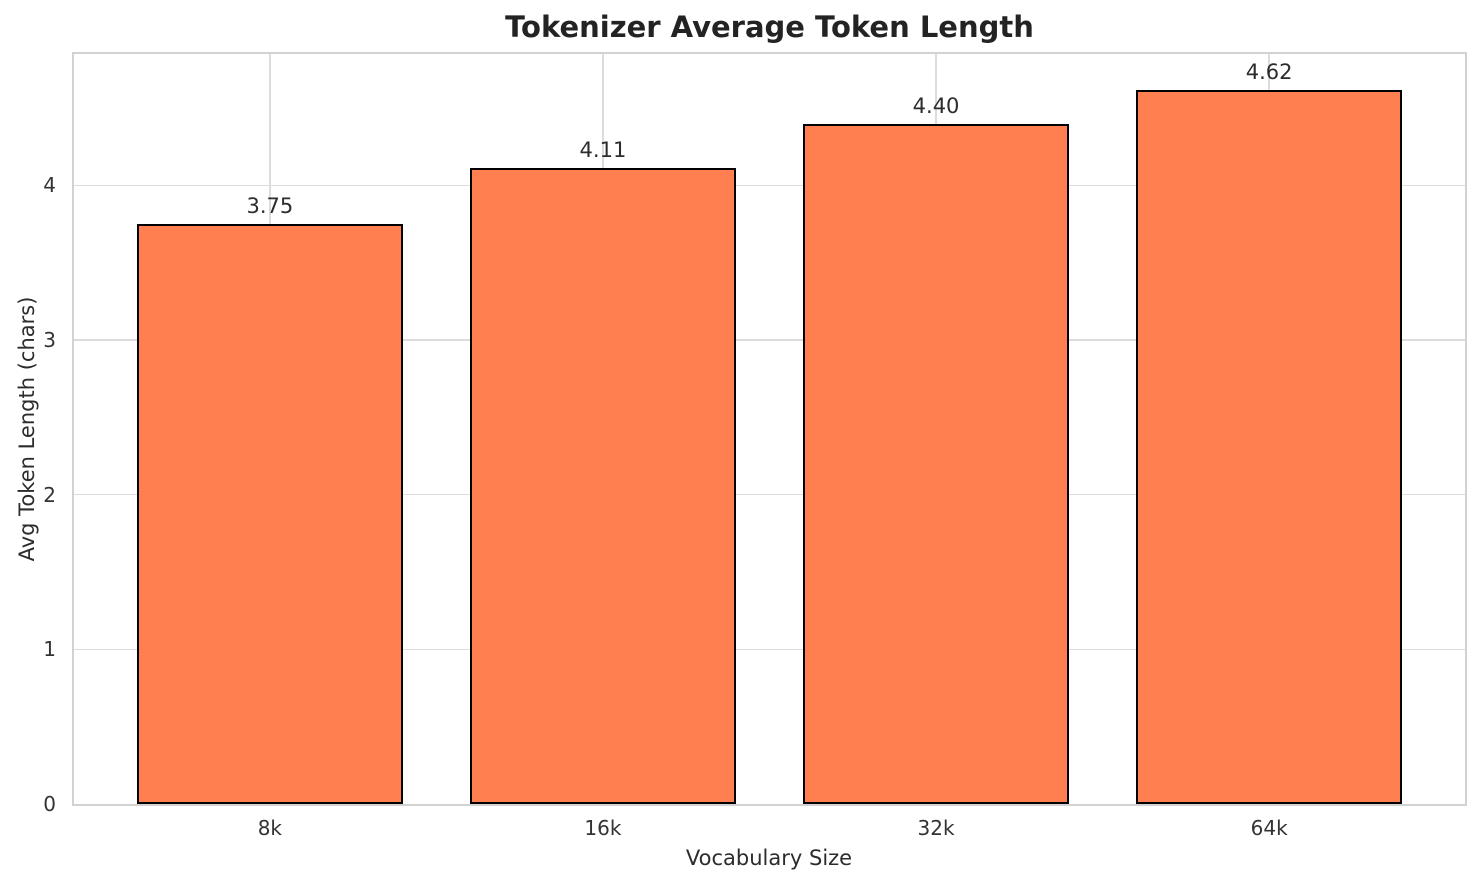 The height and width of the screenshot is (885, 1483). What do you see at coordinates (49, 494) in the screenshot?
I see `y-tick-label: 2` at bounding box center [49, 494].